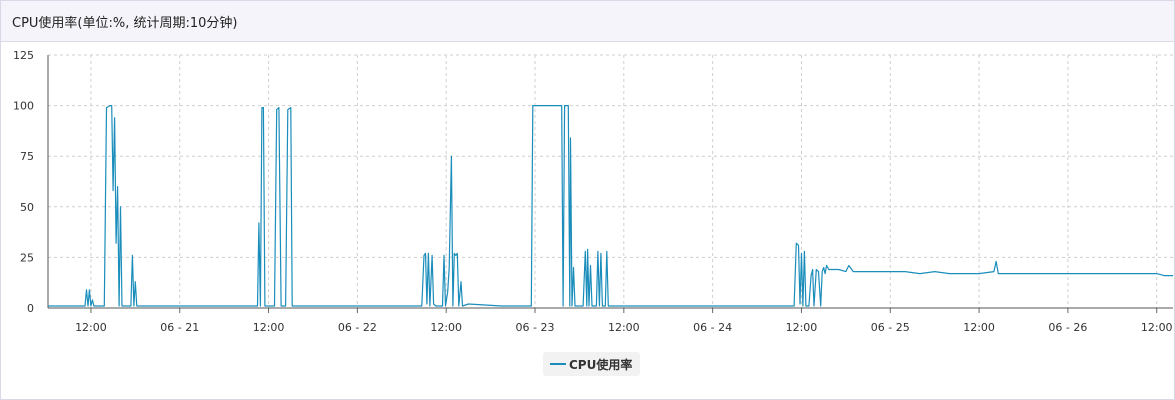  What do you see at coordinates (125, 23) in the screenshot?
I see `panel-title: CPU使用率(单位:%, 统计周期:10分钟)` at bounding box center [125, 23].